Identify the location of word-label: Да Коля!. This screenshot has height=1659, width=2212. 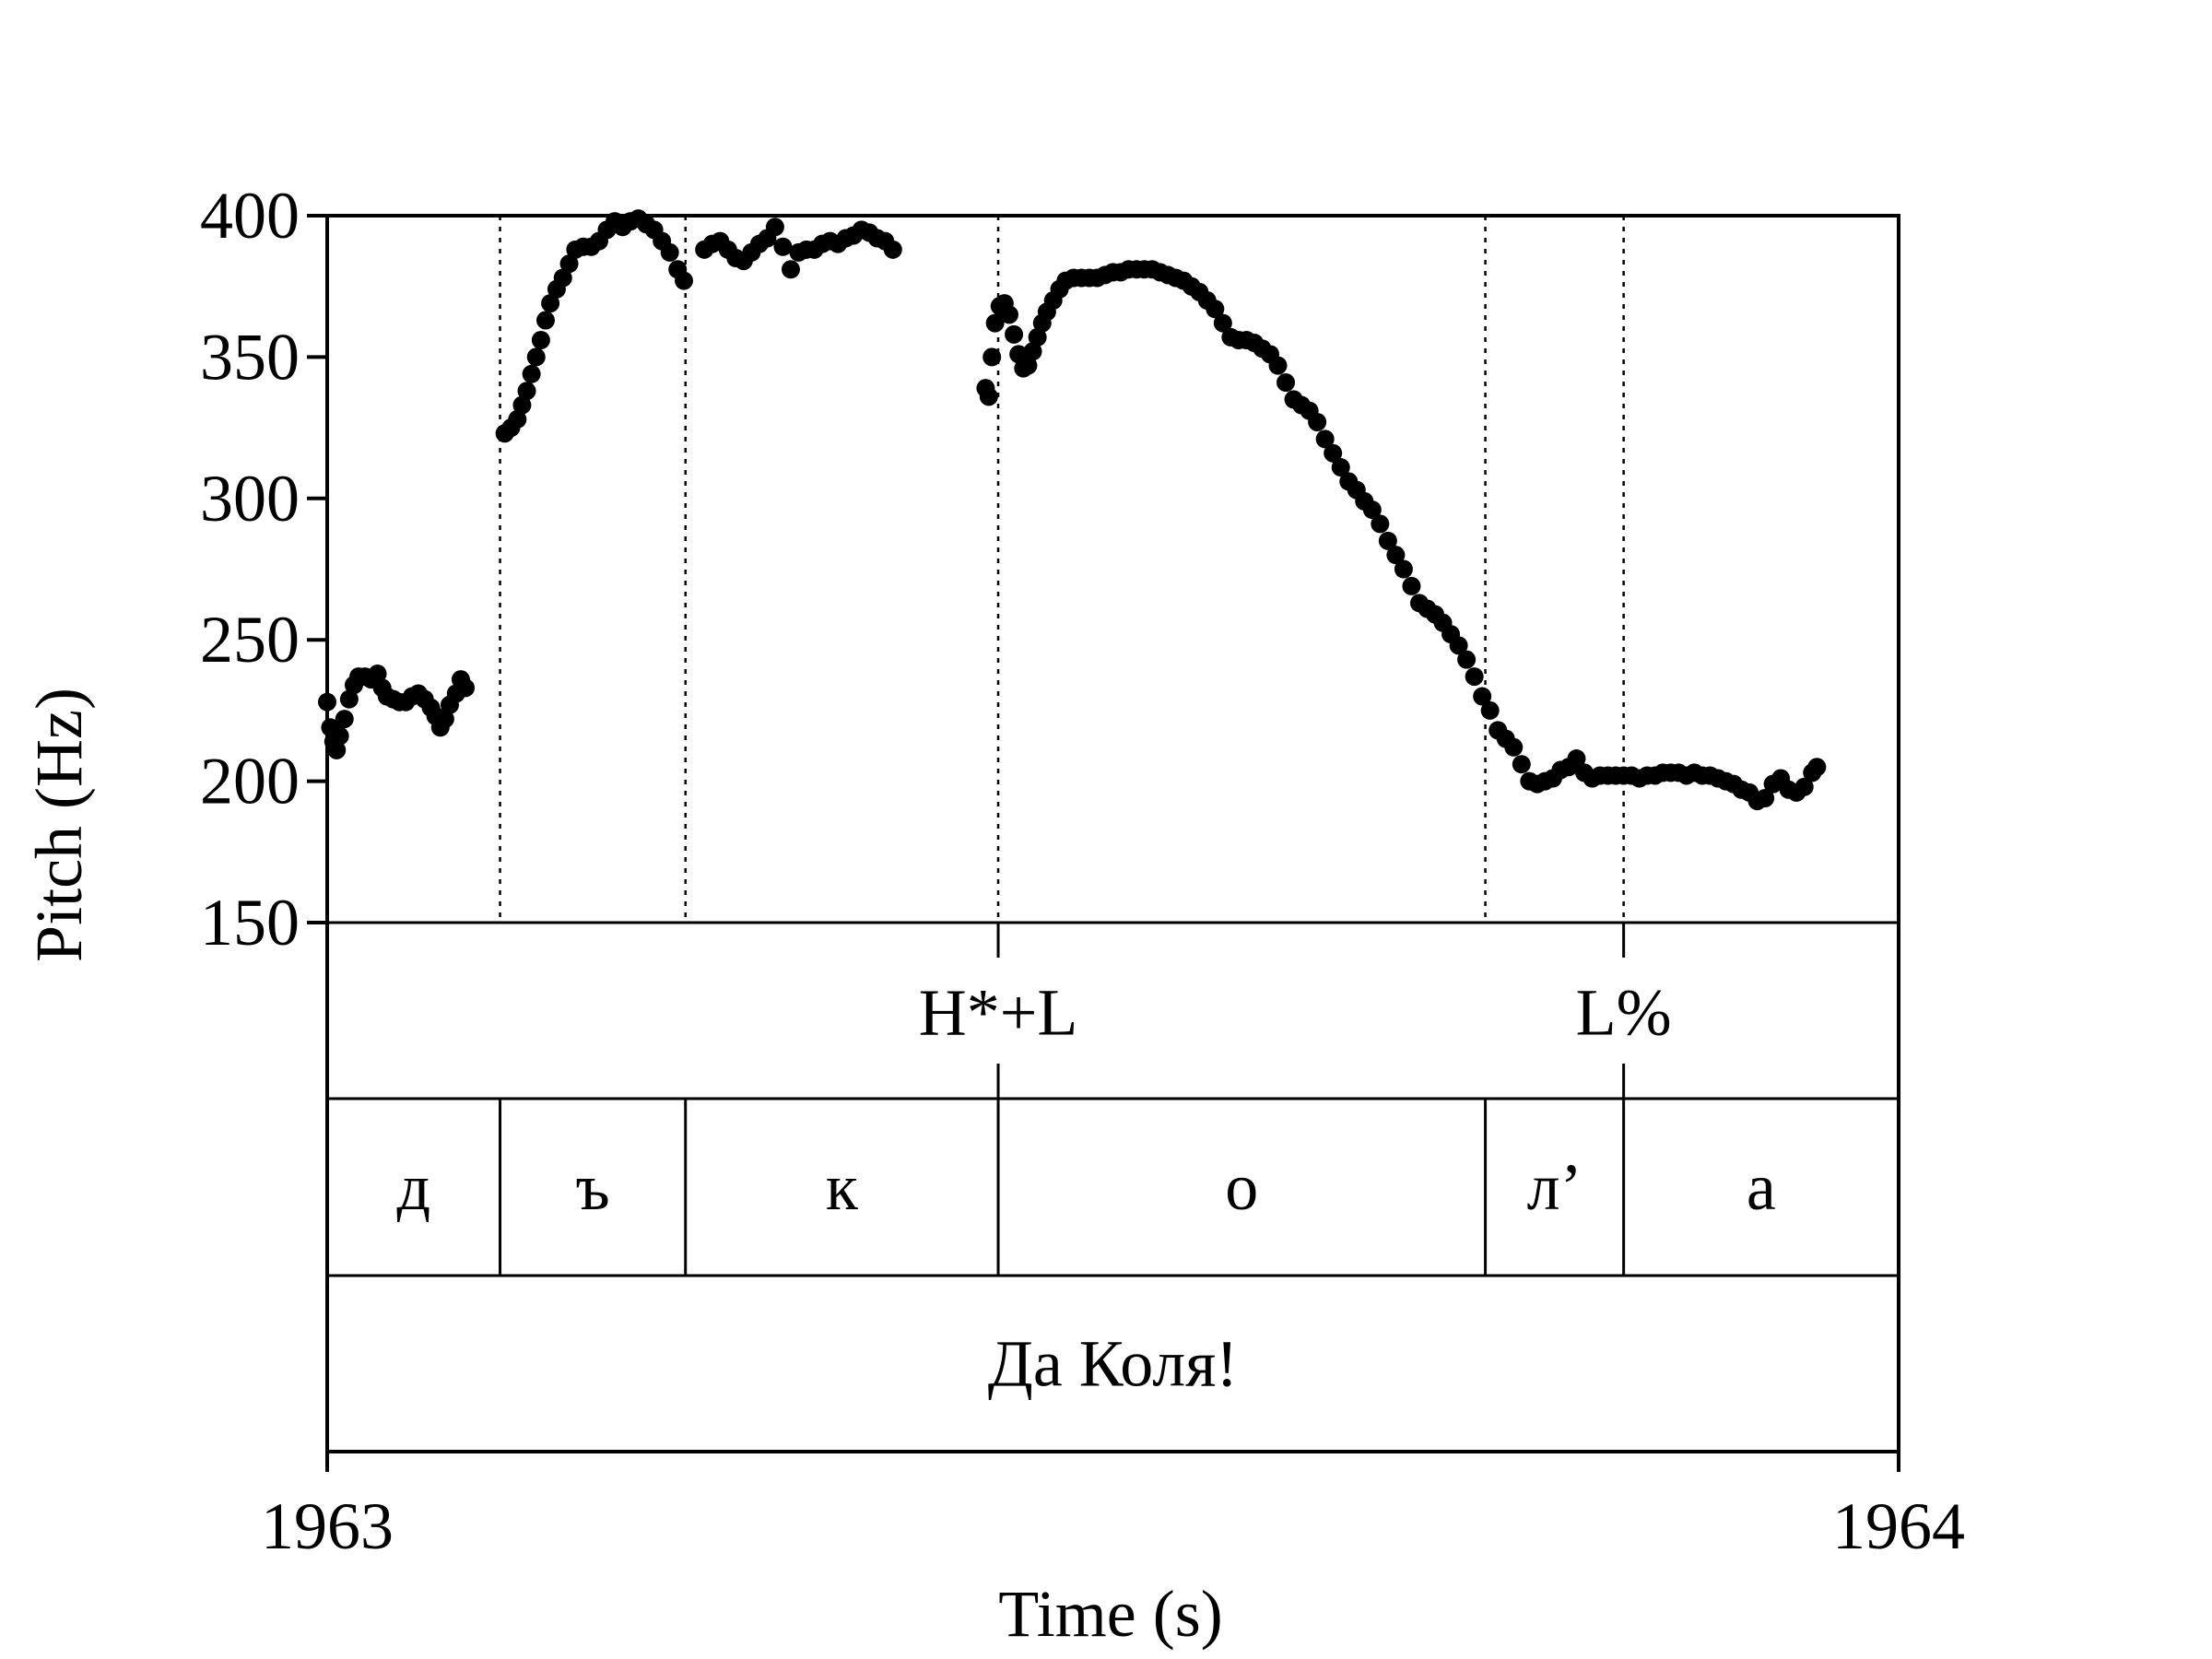
(1113, 1364).